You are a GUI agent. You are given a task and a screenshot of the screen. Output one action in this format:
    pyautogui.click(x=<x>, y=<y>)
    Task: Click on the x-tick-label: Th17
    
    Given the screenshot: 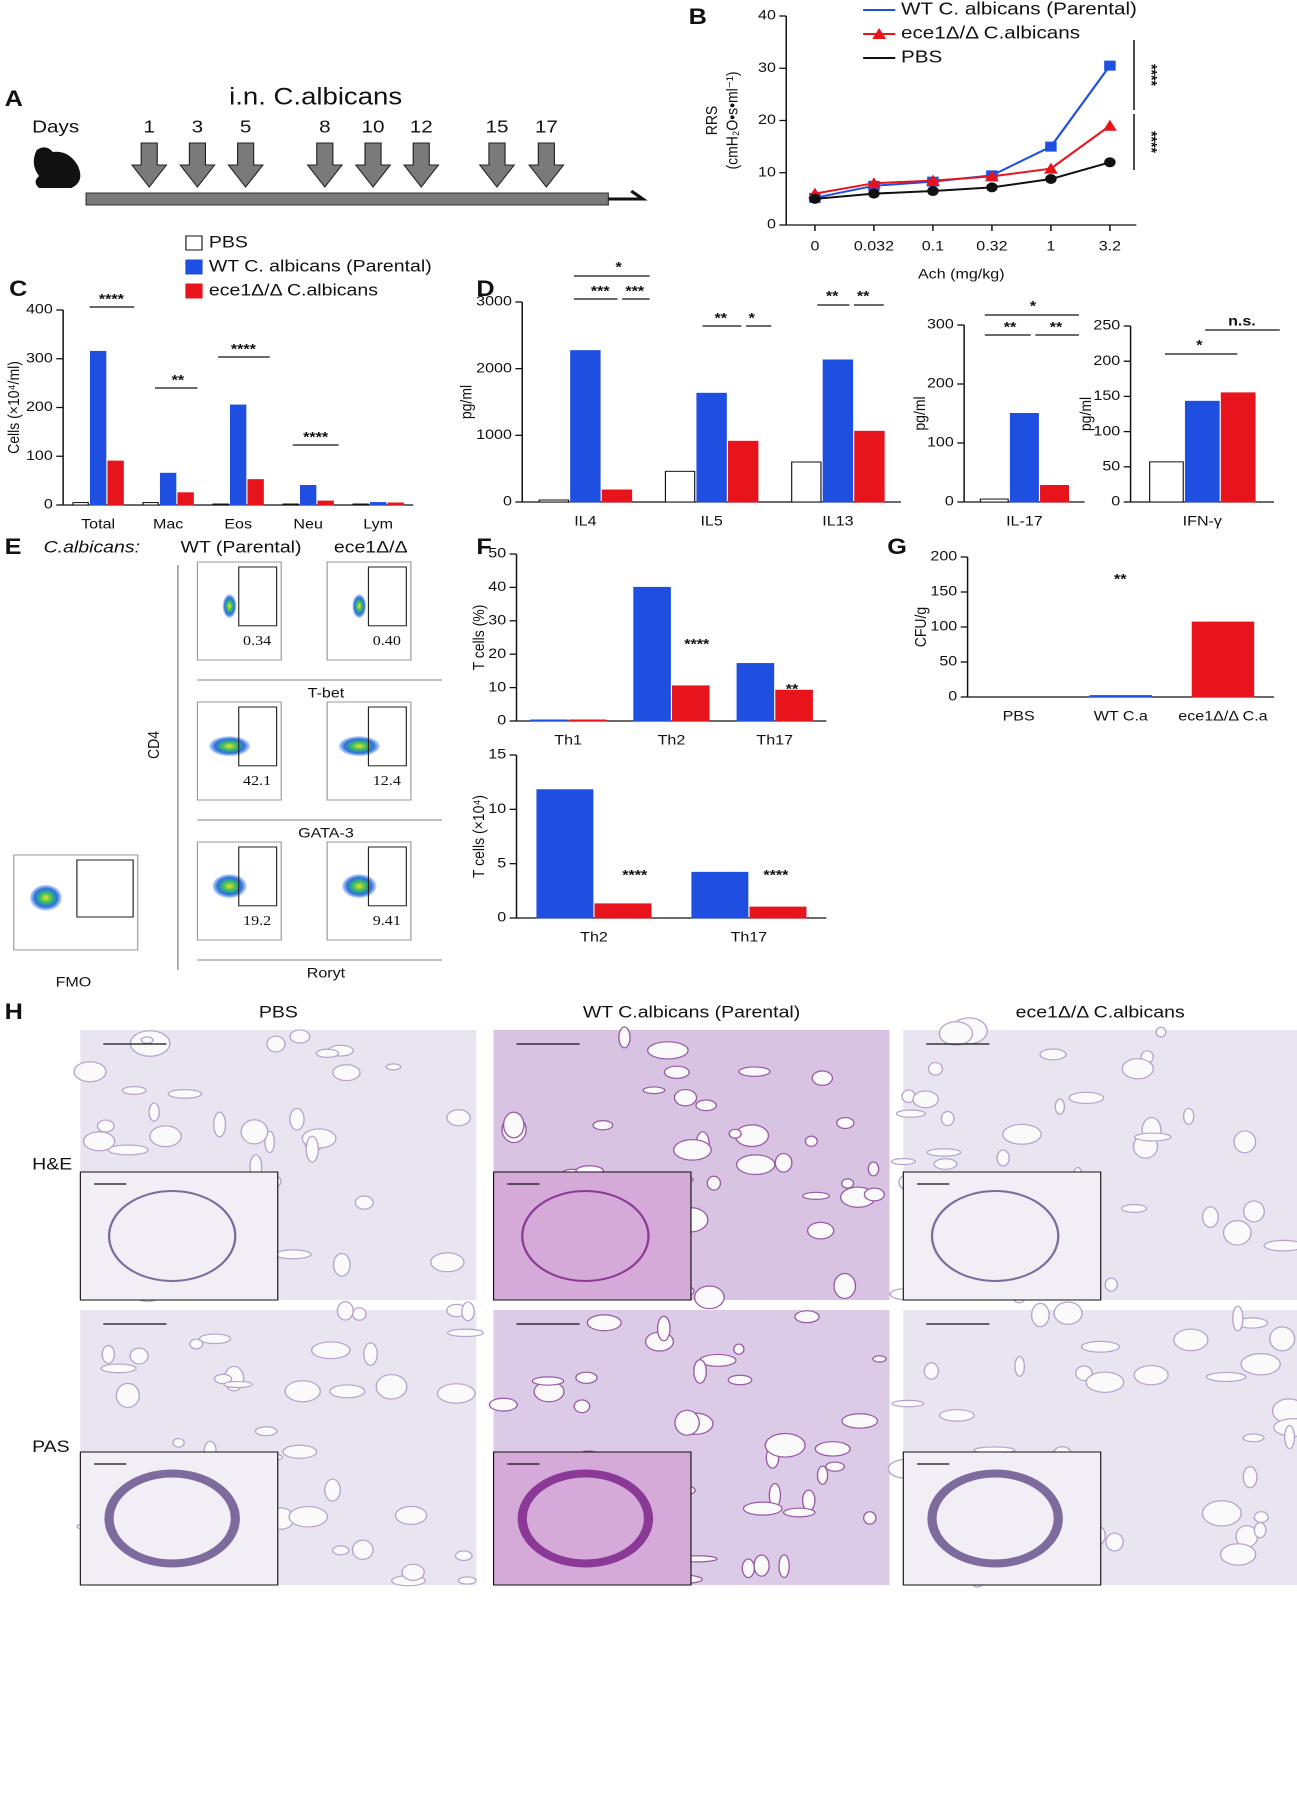 What is the action you would take?
    pyautogui.click(x=774, y=741)
    